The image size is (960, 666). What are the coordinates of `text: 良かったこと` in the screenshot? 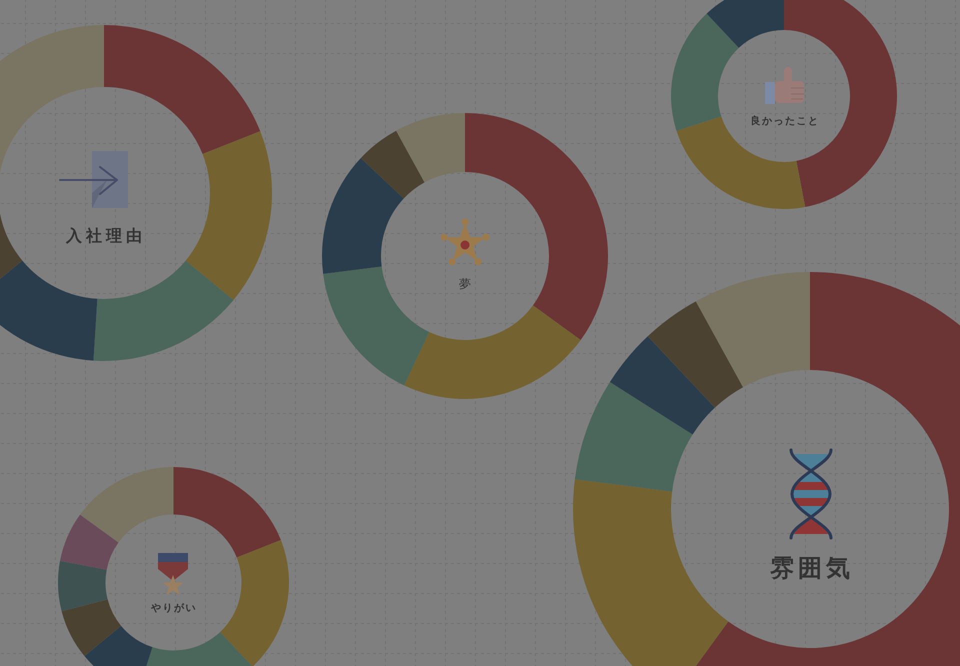 It's located at (784, 122).